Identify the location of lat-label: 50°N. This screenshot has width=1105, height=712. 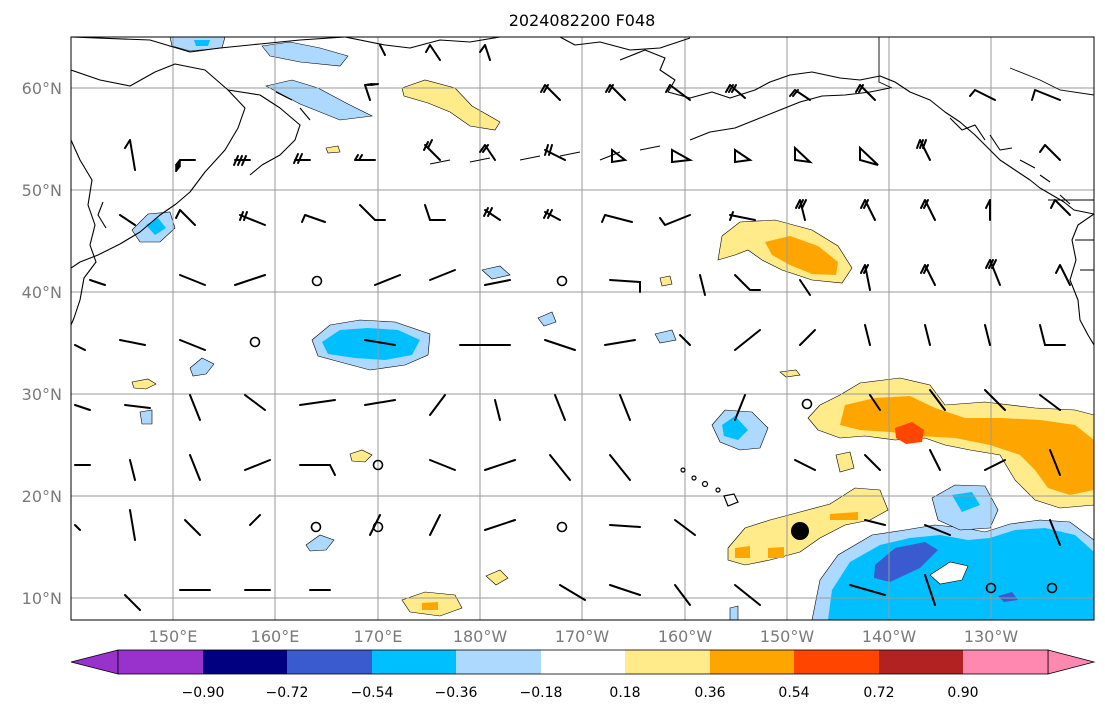
(42, 190).